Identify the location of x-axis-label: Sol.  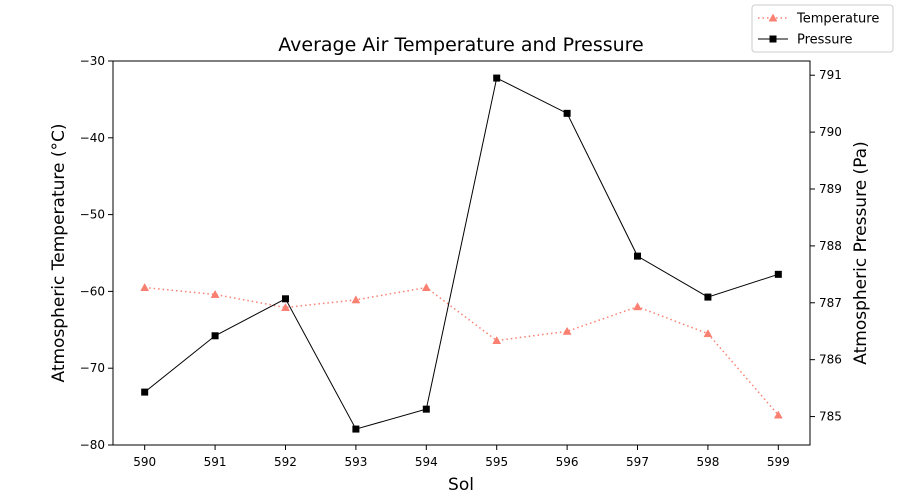
(461, 485).